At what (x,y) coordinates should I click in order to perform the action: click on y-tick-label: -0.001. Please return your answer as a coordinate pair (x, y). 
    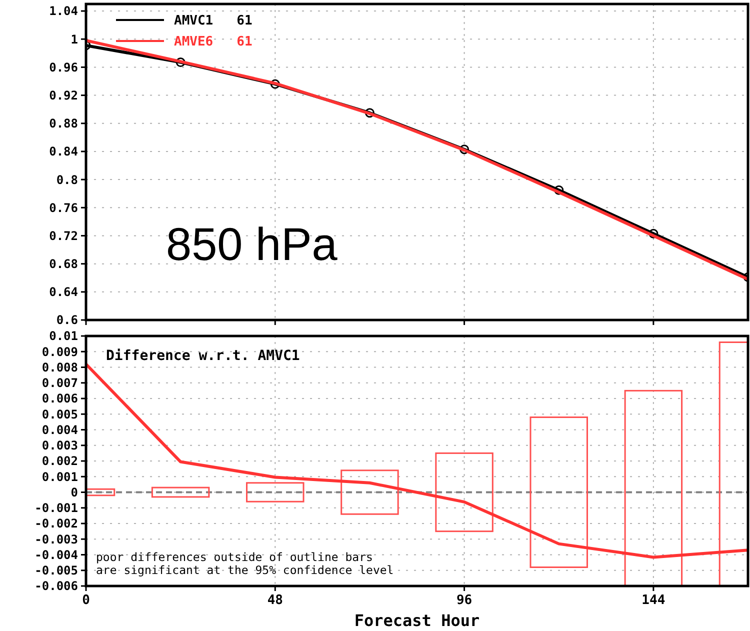
    Looking at the image, I should click on (56, 508).